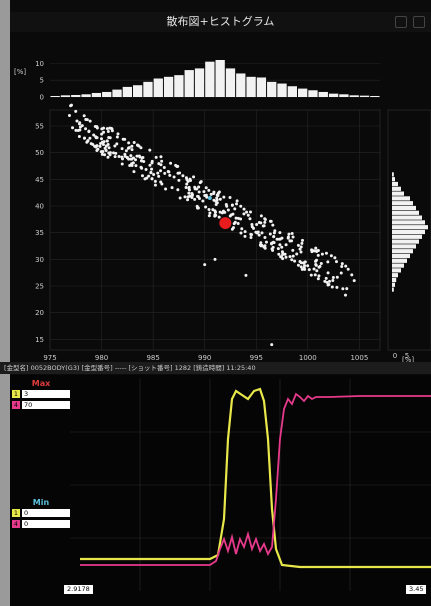 The height and width of the screenshot is (606, 431). What do you see at coordinates (39, 287) in the screenshot?
I see `y-tick-6: 25` at bounding box center [39, 287].